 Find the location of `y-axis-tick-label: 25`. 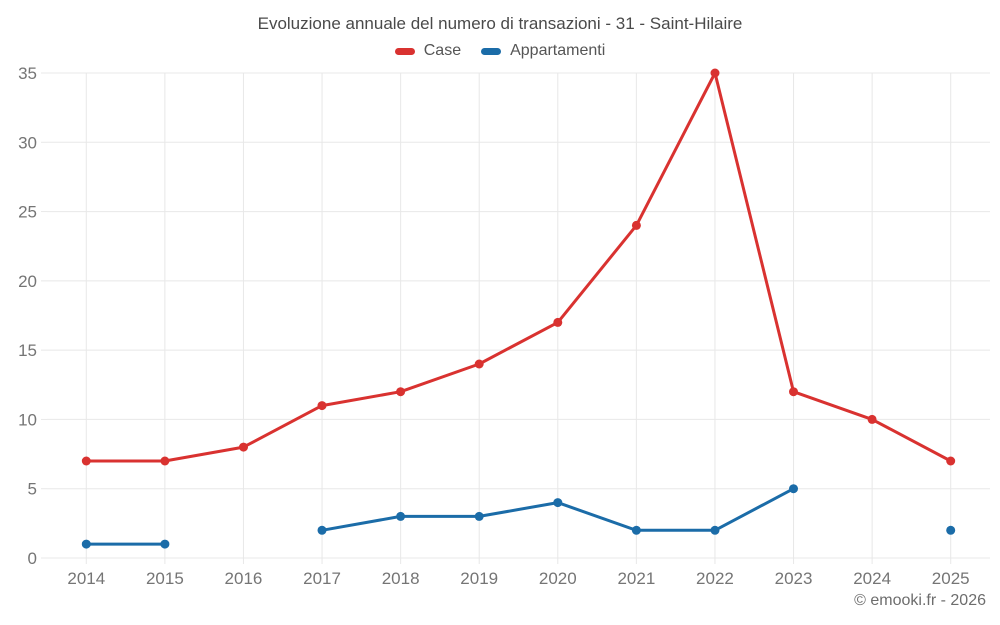

y-axis-tick-label: 25 is located at coordinates (27, 212).